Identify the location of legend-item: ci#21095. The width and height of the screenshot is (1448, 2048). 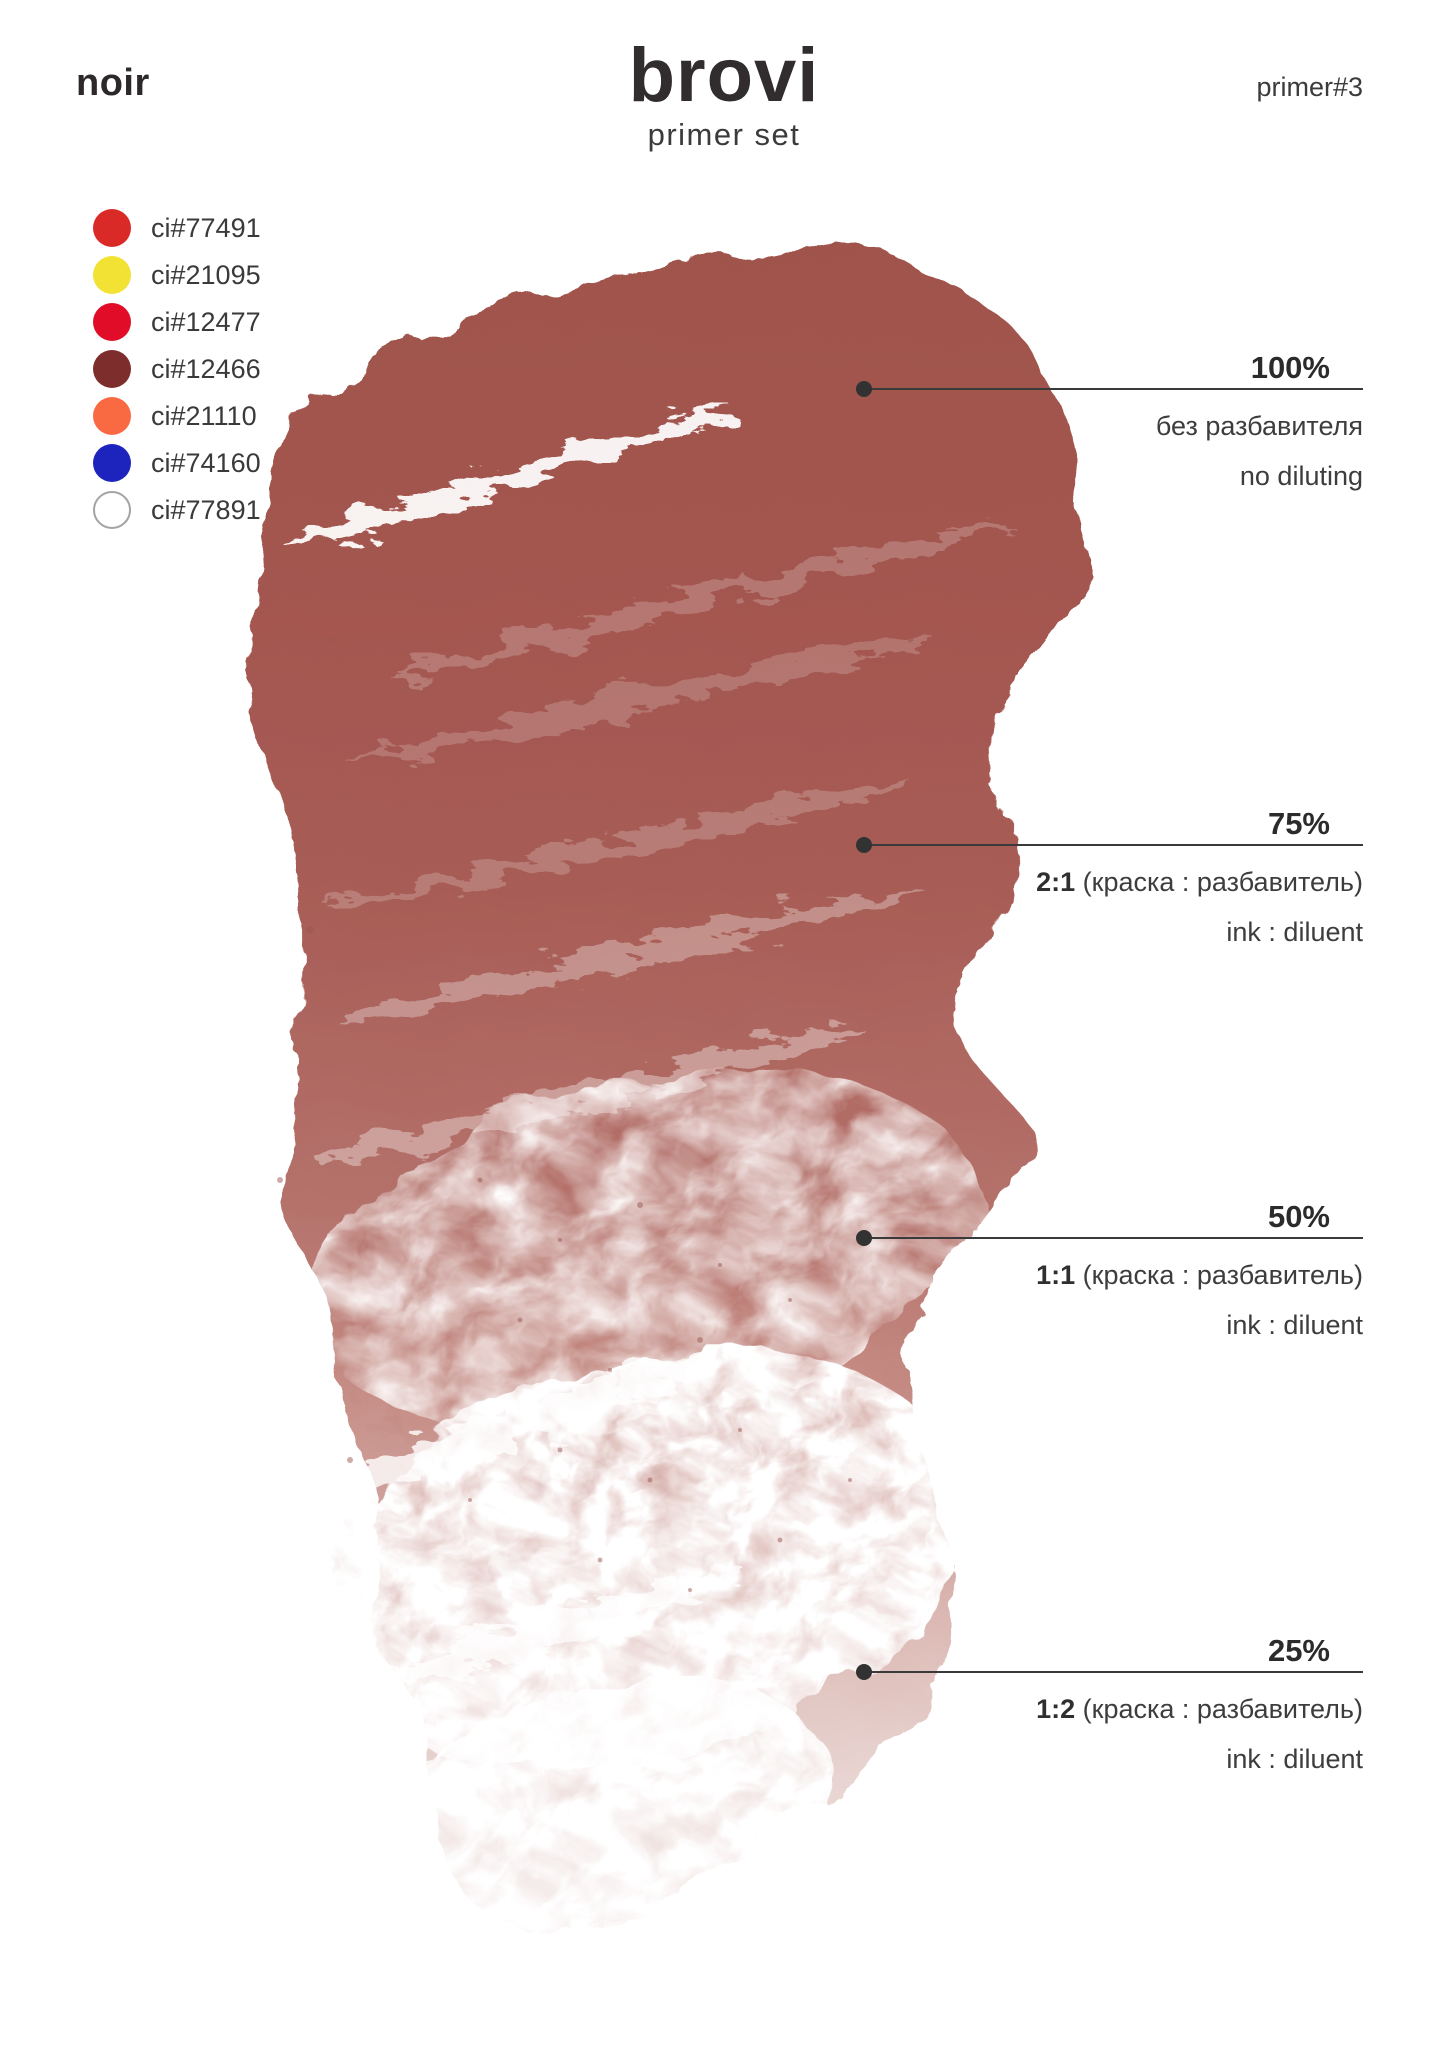
(177, 275).